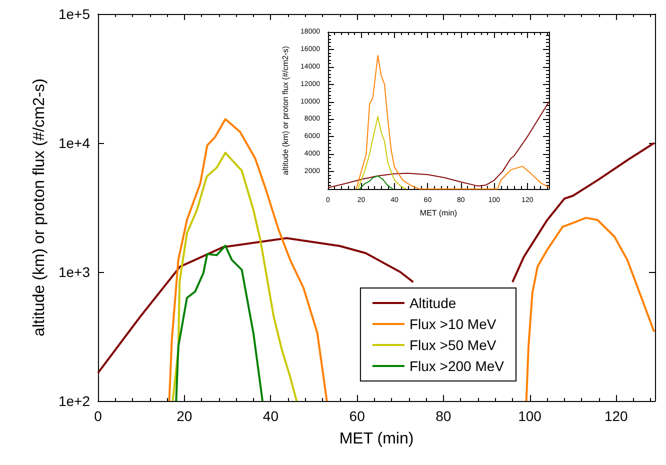 This screenshot has width=666, height=465. Describe the element at coordinates (444, 416) in the screenshot. I see `x-tick-label: 80` at that location.